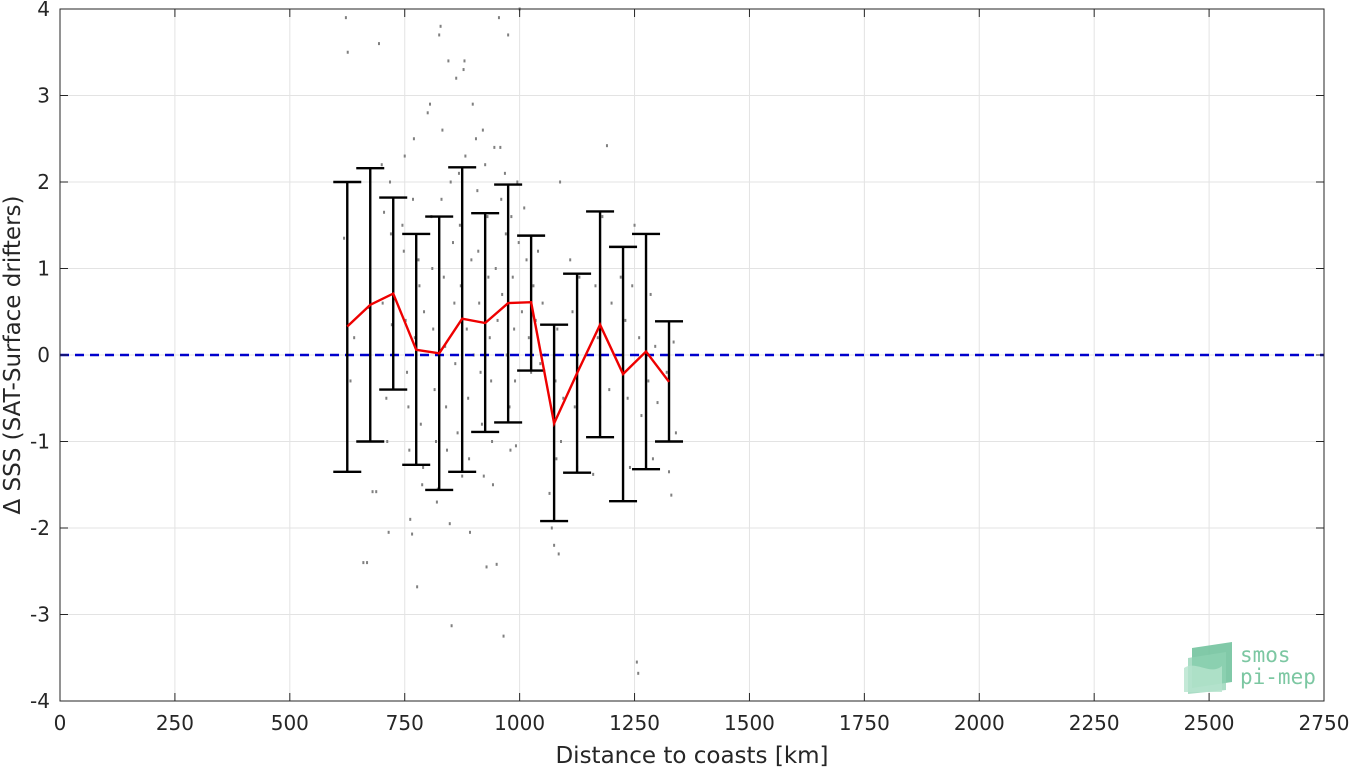 The image size is (1352, 768). I want to click on y-tick-label: 4, so click(43, 10).